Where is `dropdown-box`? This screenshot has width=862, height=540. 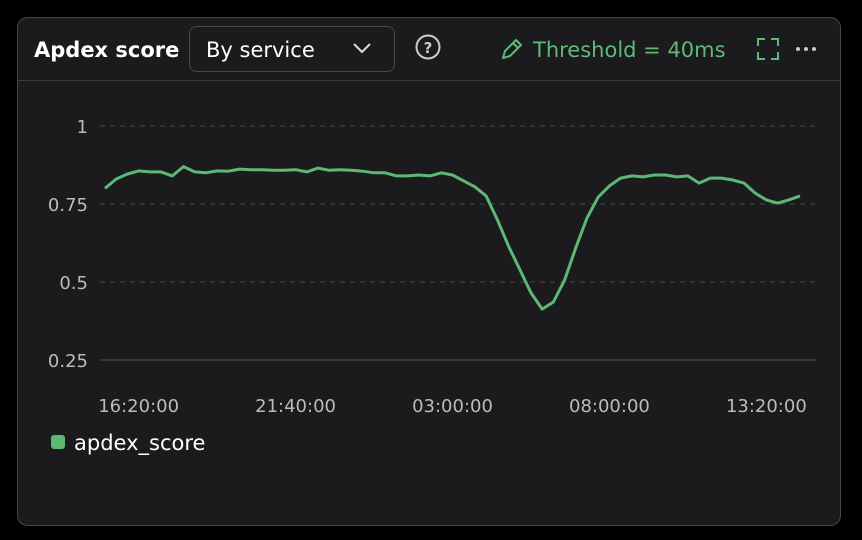
dropdown-box is located at coordinates (292, 49).